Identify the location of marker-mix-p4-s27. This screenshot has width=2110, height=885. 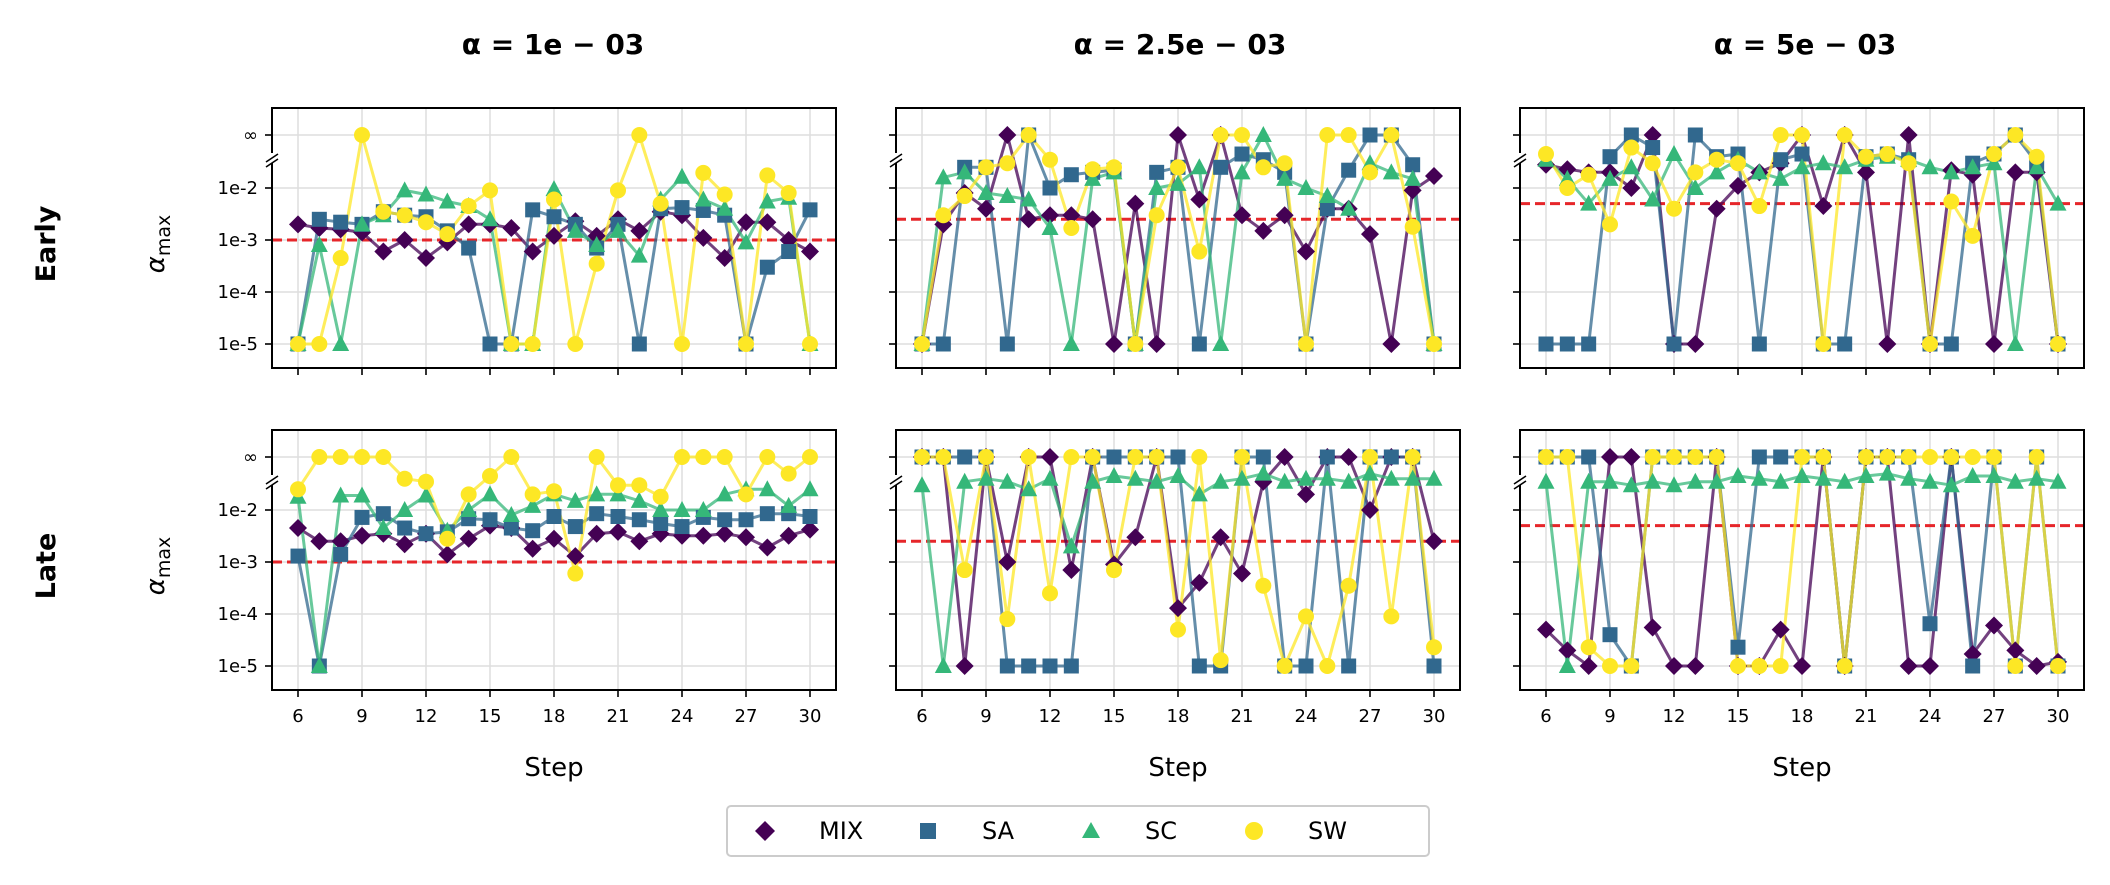
(1370, 510).